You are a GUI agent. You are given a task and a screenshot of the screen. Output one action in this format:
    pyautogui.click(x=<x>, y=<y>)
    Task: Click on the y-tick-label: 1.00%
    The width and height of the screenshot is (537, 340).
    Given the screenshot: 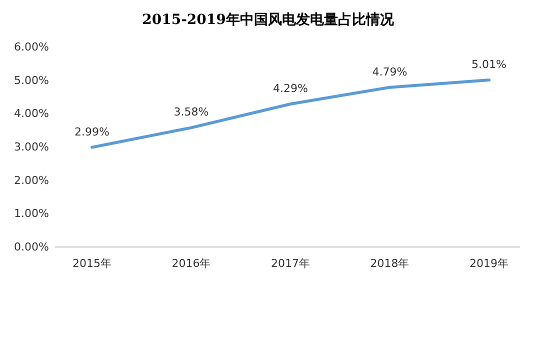 What is the action you would take?
    pyautogui.click(x=31, y=213)
    